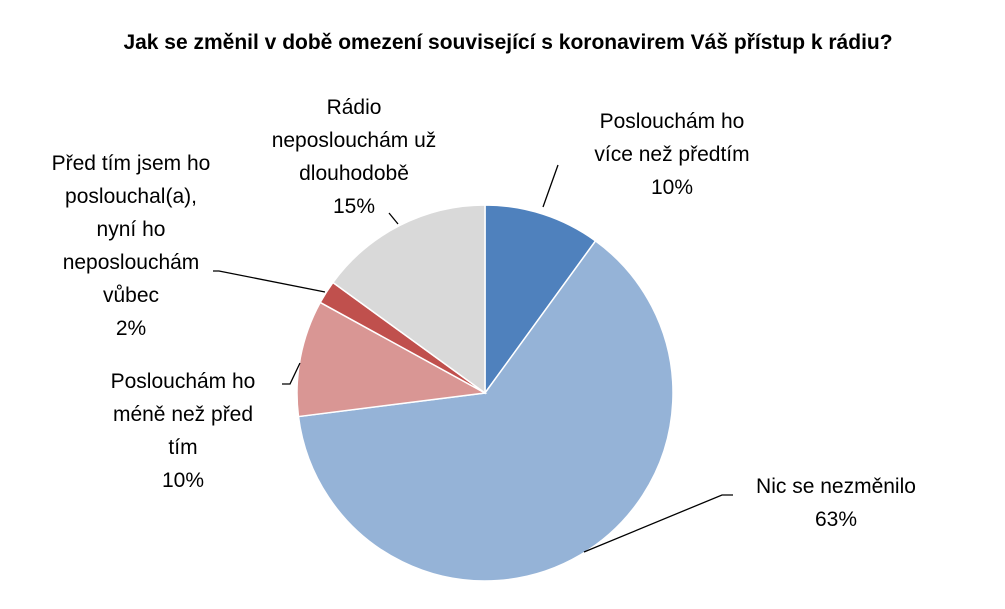  Describe the element at coordinates (131, 328) in the screenshot. I see `slice-value-label: 2%` at that location.